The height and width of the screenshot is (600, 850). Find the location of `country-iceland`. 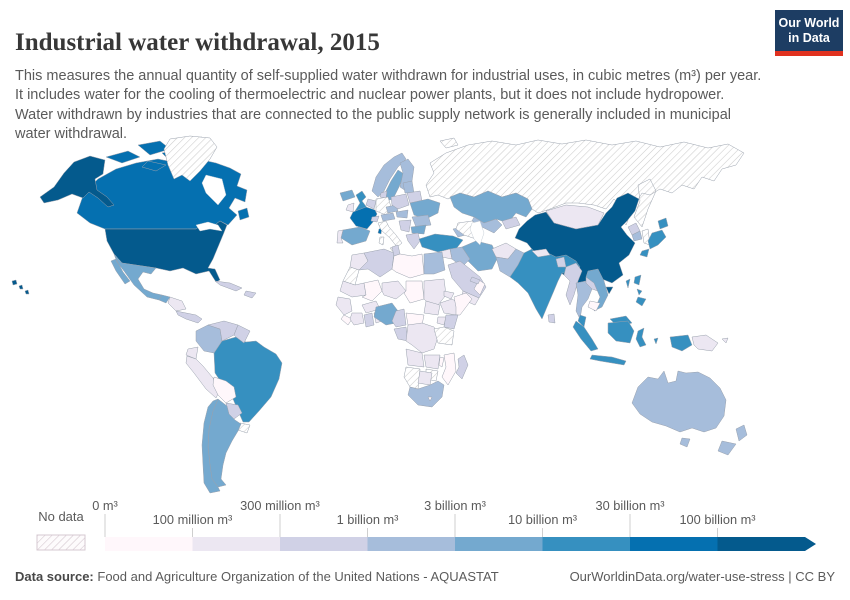

country-iceland is located at coordinates (347, 195).